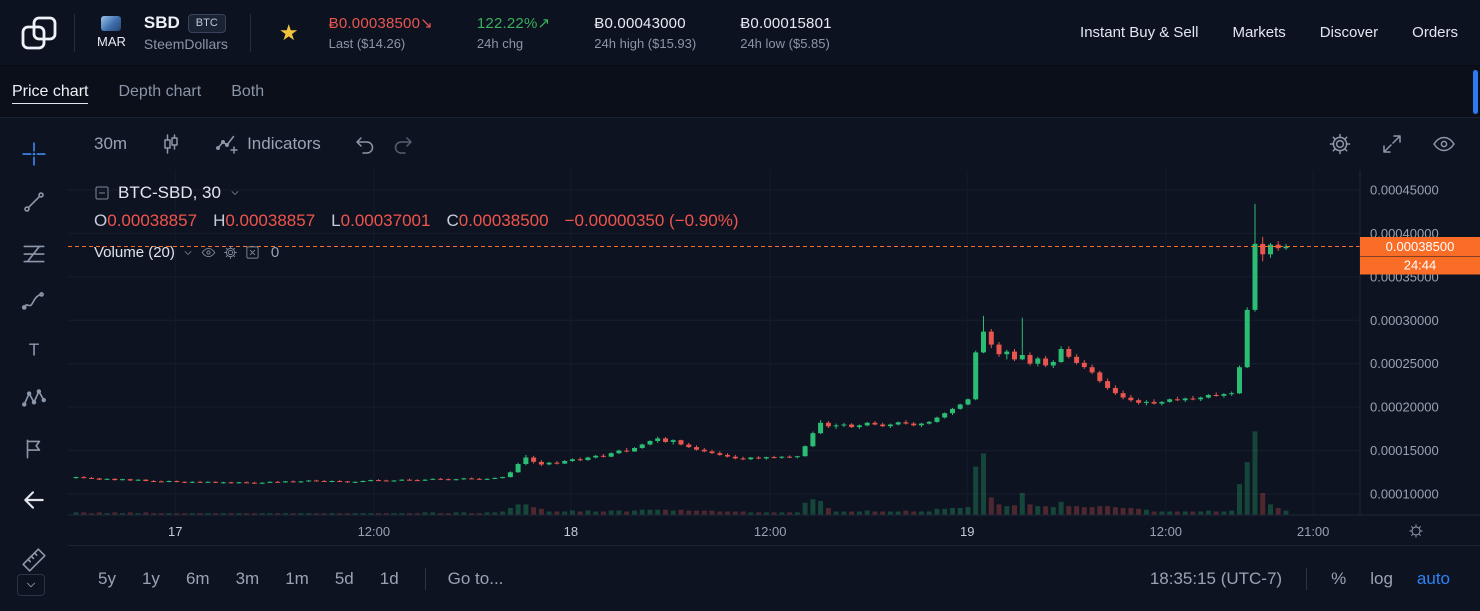 This screenshot has height=611, width=1480. What do you see at coordinates (34, 202) in the screenshot?
I see `trend-line-tool-icon` at bounding box center [34, 202].